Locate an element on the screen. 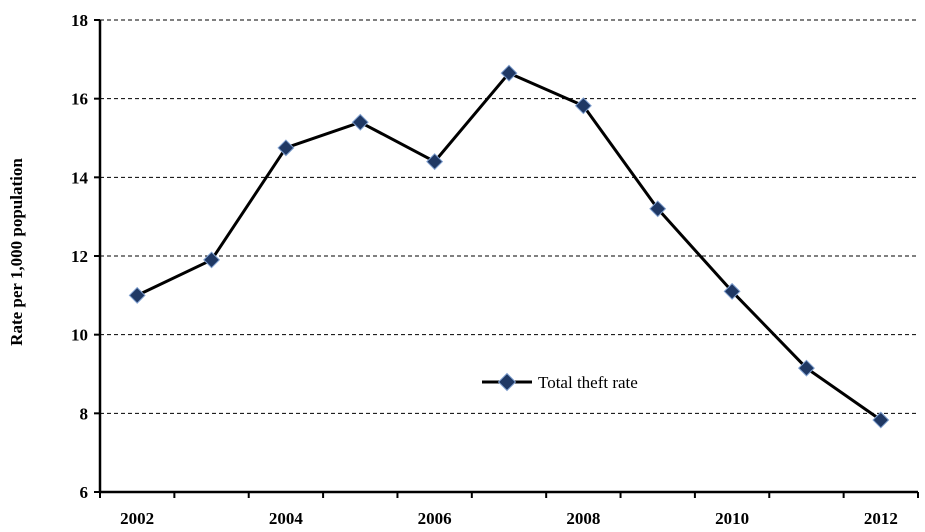 The width and height of the screenshot is (925, 532). y-tick-label-18: 18 is located at coordinates (79, 20).